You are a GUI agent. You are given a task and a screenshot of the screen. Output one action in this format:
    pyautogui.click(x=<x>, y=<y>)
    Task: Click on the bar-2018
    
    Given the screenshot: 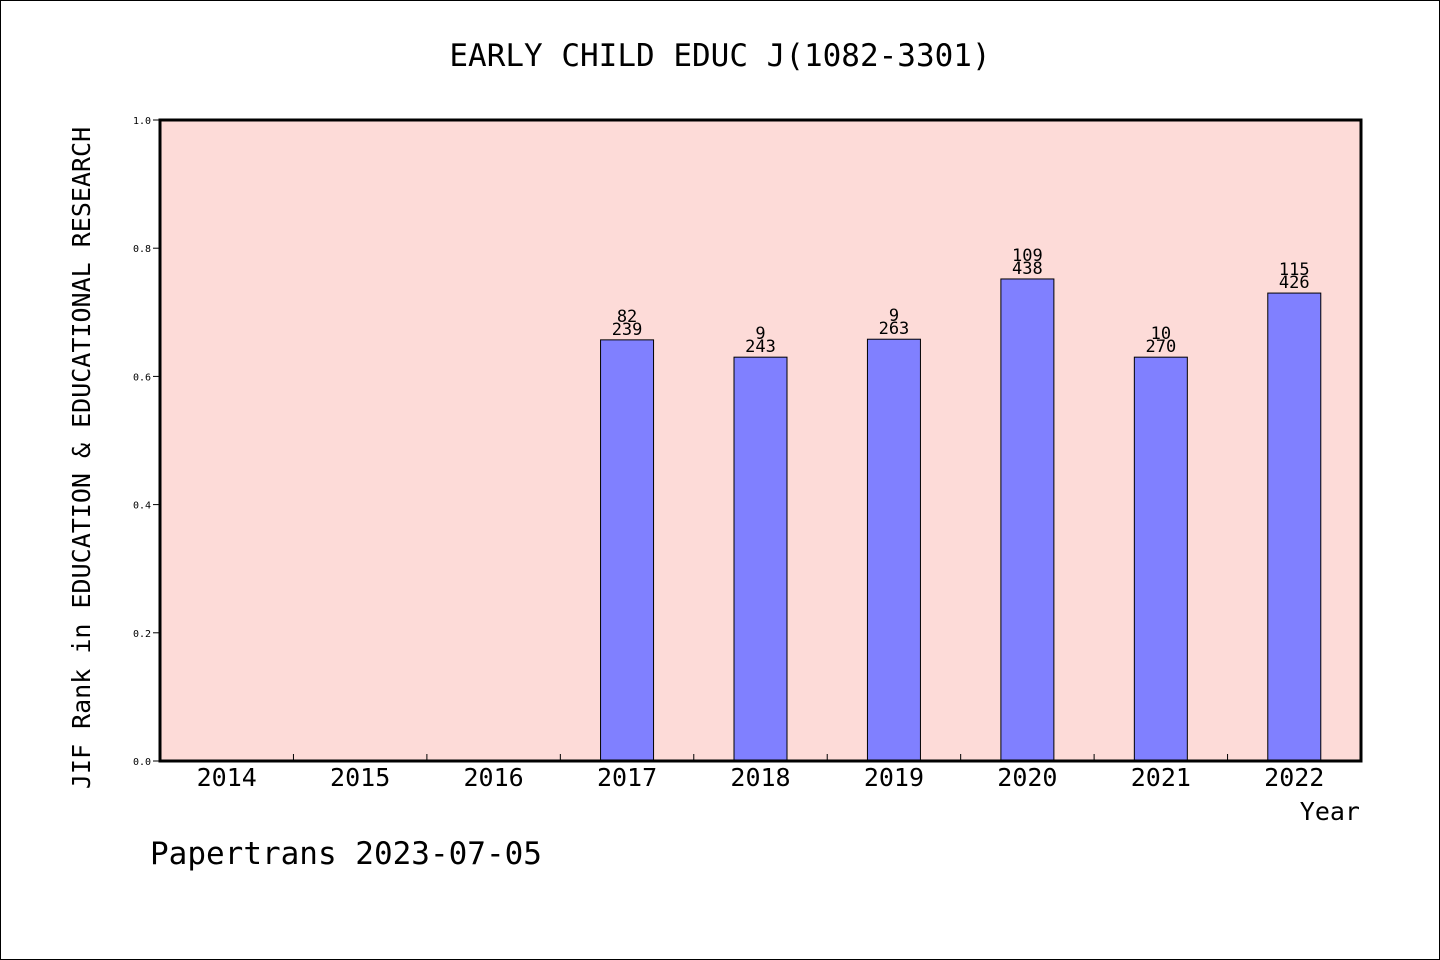 What is the action you would take?
    pyautogui.click(x=760, y=559)
    